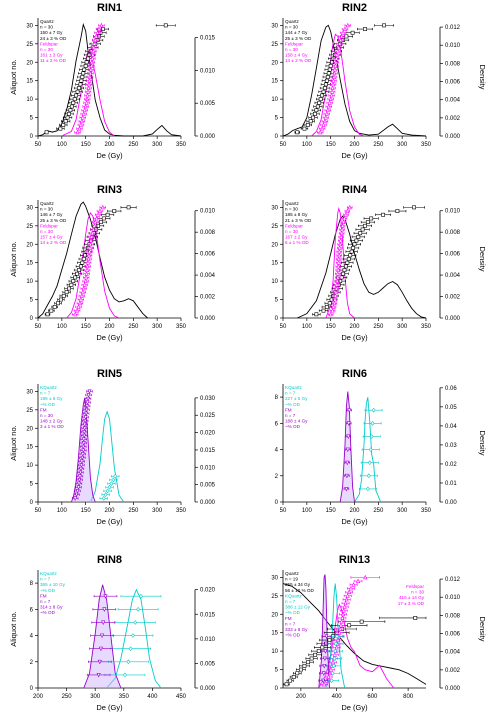 The height and width of the screenshot is (720, 500). What do you see at coordinates (451, 408) in the screenshot?
I see `y2-tick-label: 0.05` at bounding box center [451, 408].